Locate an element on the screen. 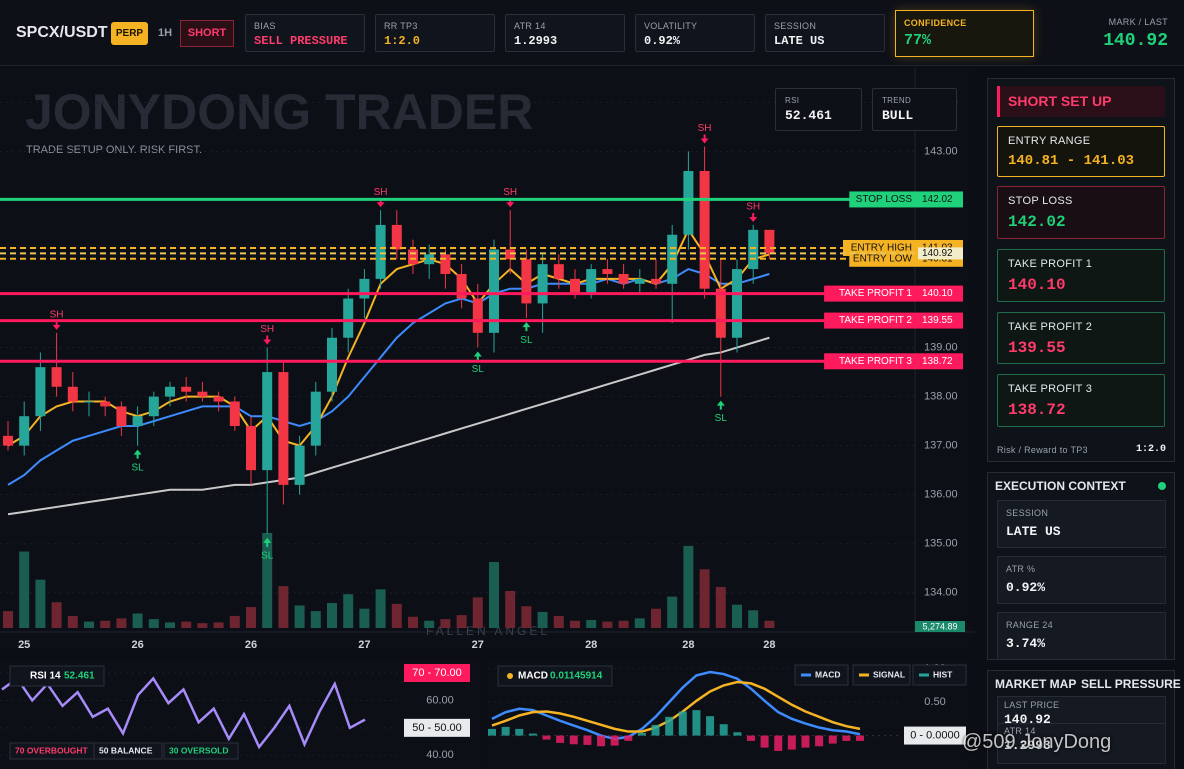  map-card: ATR 14 1.2993 is located at coordinates (1081, 744).